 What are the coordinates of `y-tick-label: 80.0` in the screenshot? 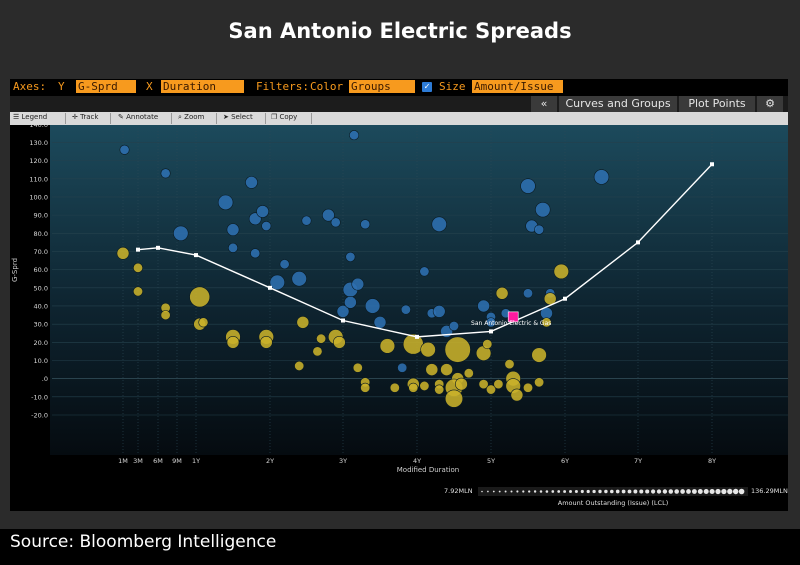 It's located at (41, 234).